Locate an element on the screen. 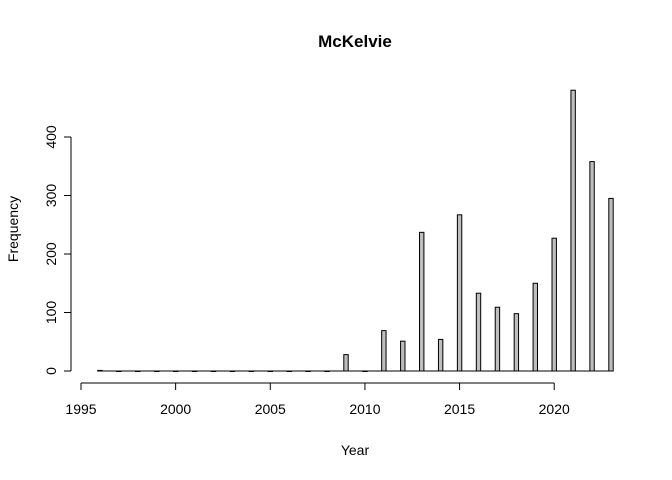  bar-2018 is located at coordinates (516, 342).